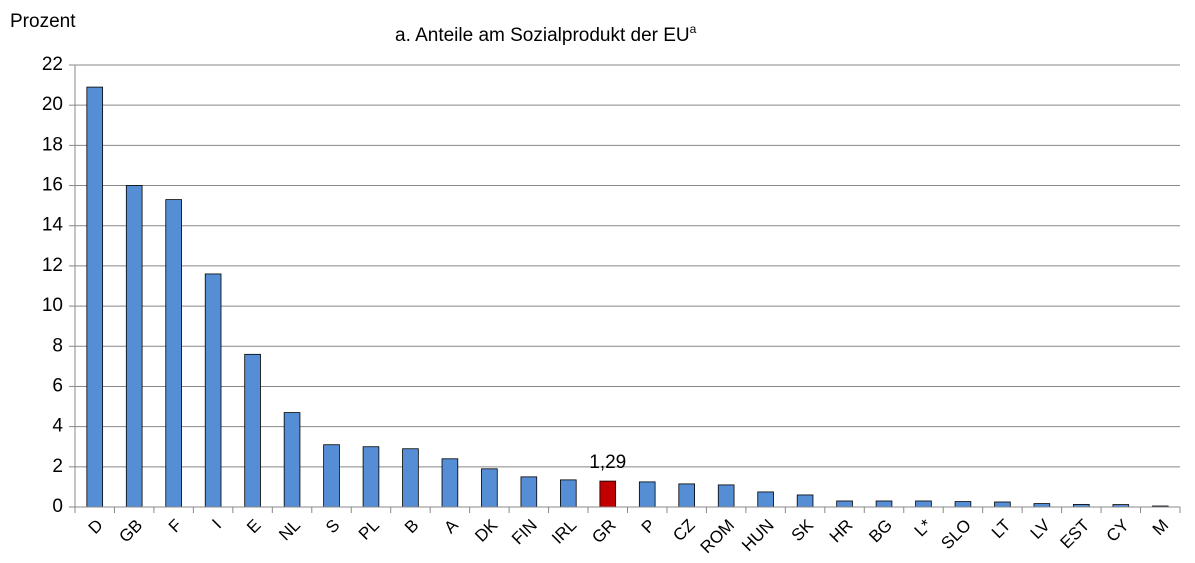  I want to click on y-tick-label: 14, so click(53, 225).